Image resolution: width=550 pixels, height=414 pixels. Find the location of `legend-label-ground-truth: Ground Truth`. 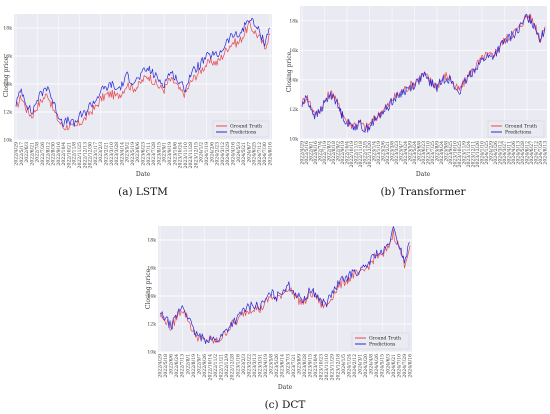

legend-label-ground-truth: Ground Truth is located at coordinates (521, 127).